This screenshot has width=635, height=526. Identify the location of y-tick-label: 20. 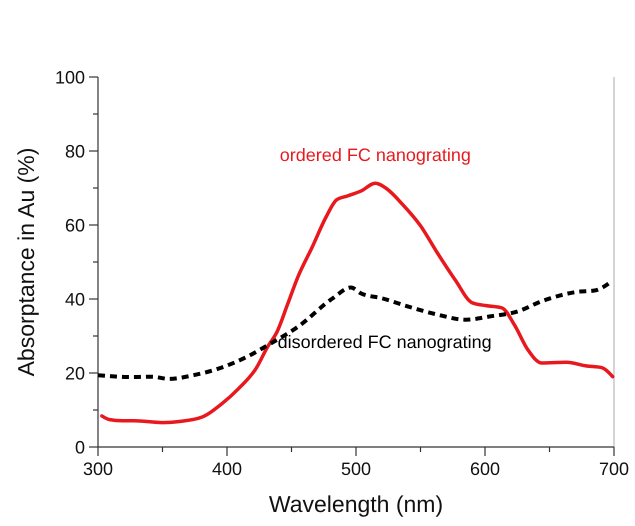
(74, 373).